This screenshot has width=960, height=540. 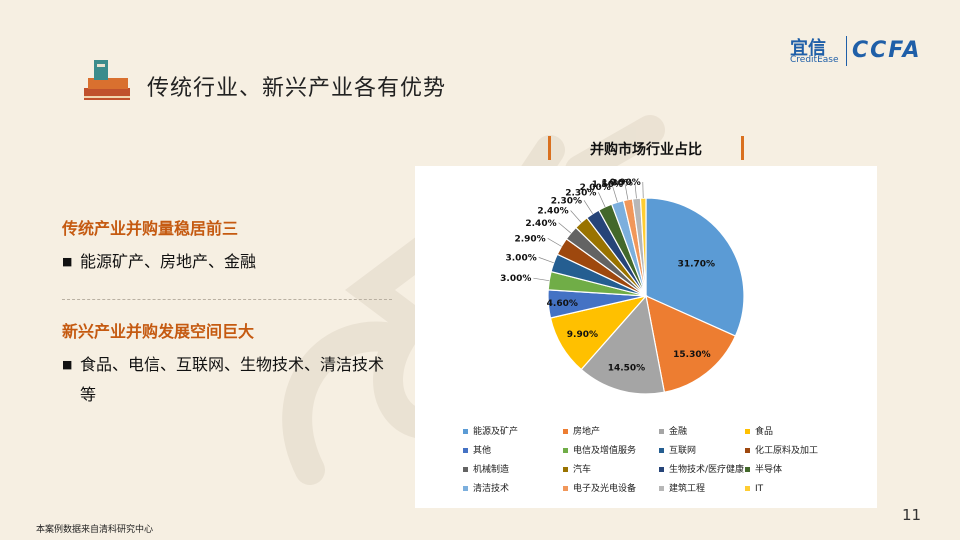 What do you see at coordinates (529, 239) in the screenshot?
I see `pie-data-label: 2.90%` at bounding box center [529, 239].